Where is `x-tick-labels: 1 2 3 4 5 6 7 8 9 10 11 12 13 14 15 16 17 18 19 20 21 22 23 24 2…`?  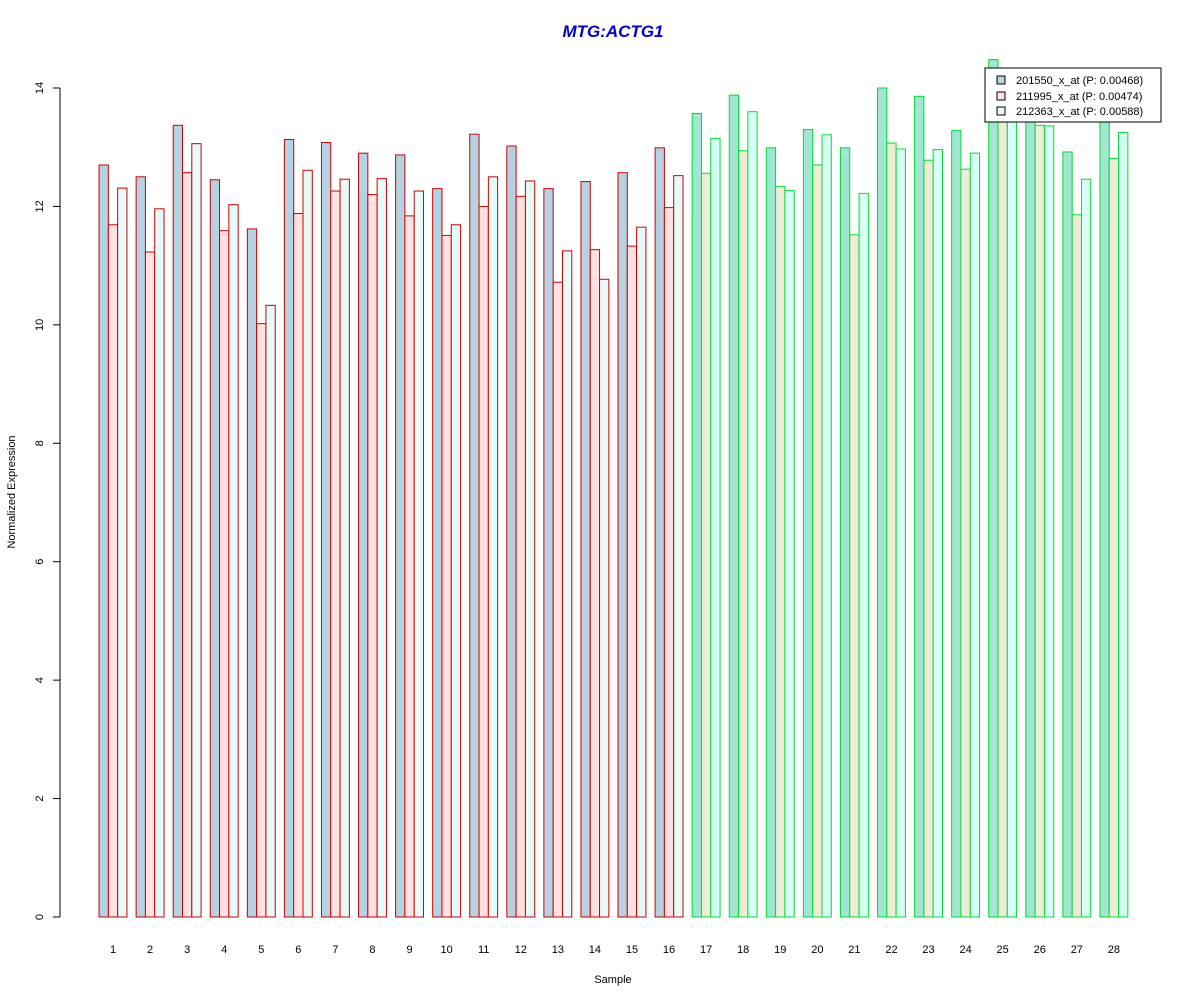
x-tick-labels: 1 2 3 4 5 6 7 8 9 10 11 12 13 14 15 16 17 18 19 20 21 22 23 24 2… is located at coordinates (615, 950).